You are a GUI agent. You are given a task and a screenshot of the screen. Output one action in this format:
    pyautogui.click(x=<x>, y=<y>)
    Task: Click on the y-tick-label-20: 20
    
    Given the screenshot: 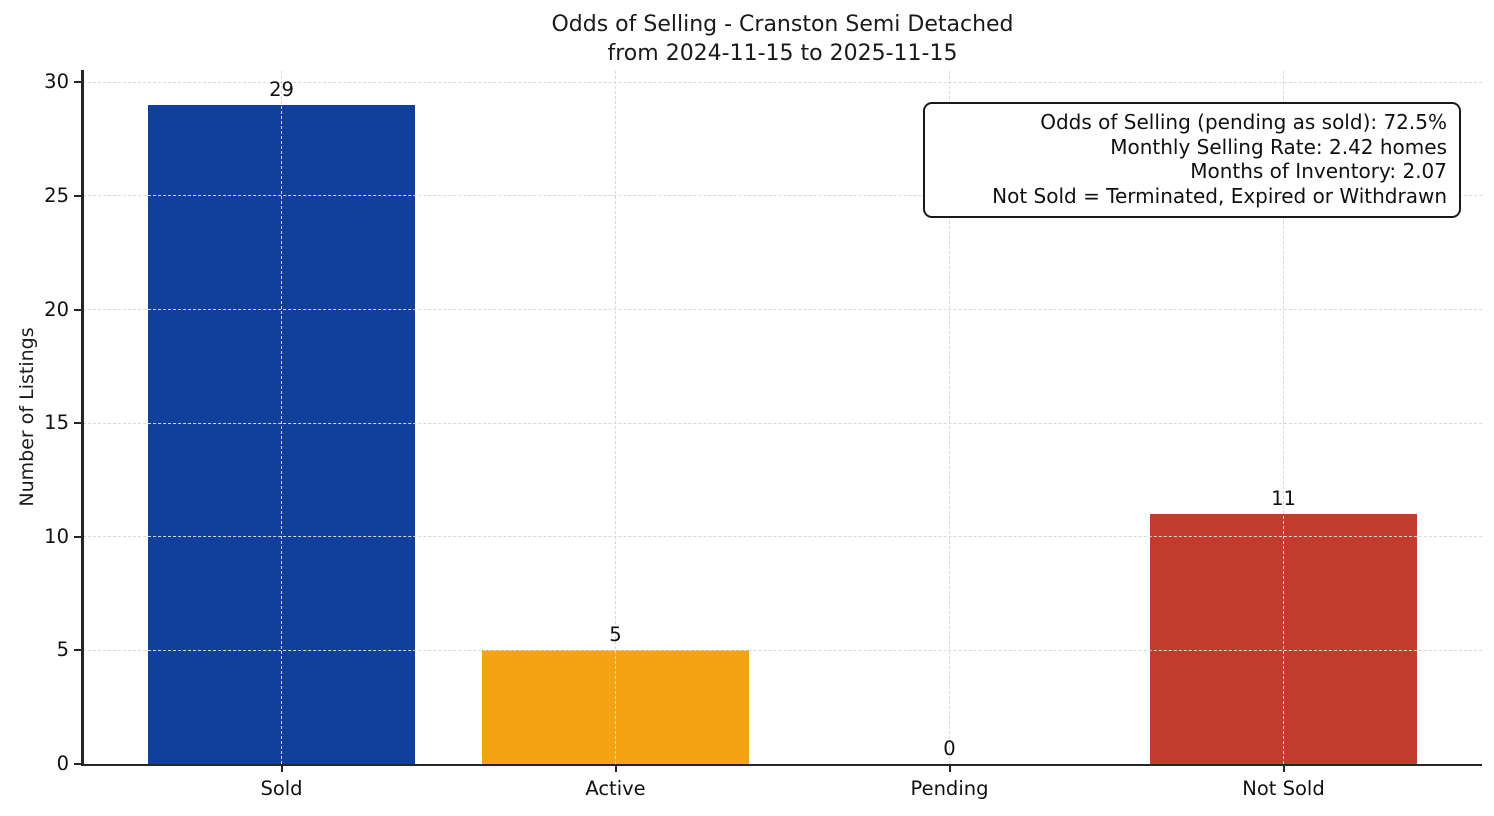 What is the action you would take?
    pyautogui.click(x=56, y=309)
    